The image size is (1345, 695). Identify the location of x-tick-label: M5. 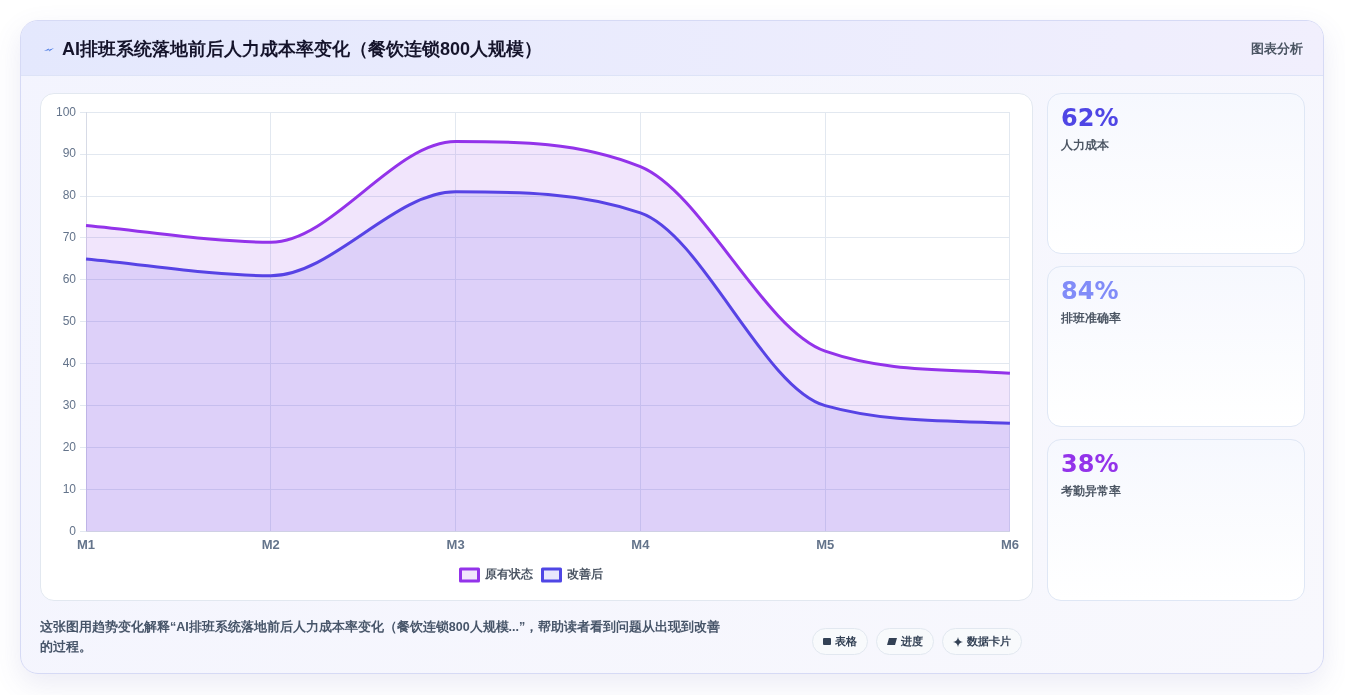
(825, 544).